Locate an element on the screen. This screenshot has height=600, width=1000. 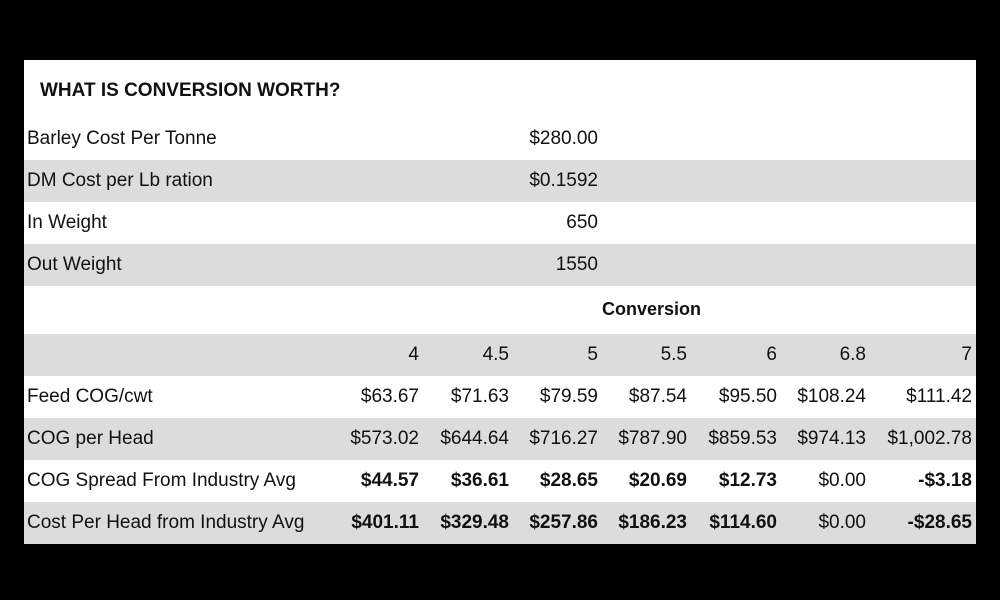
value-cell: $257.86 is located at coordinates (563, 522).